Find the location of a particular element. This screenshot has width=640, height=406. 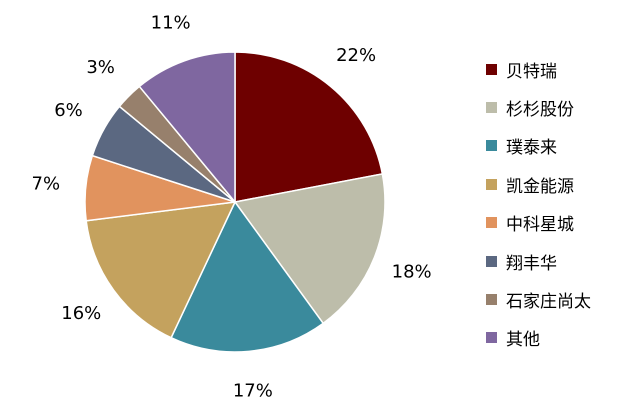

pie-slice-璞泰来 is located at coordinates (247, 276).